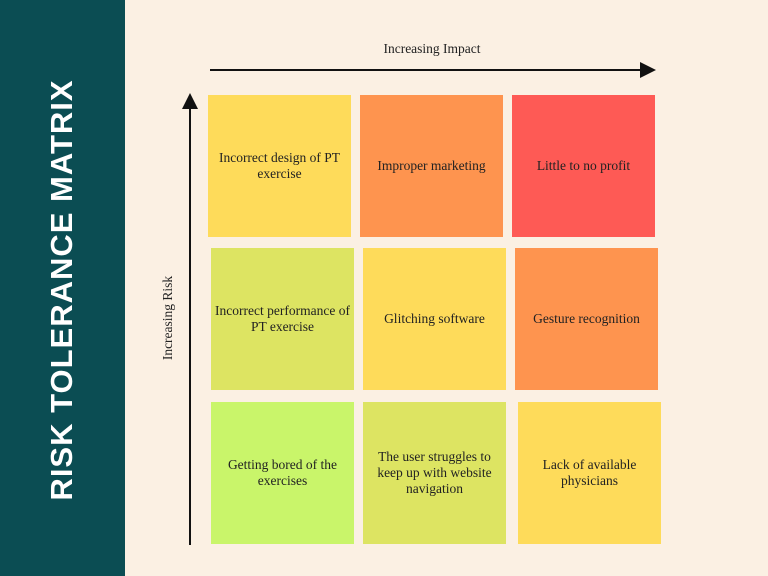 The height and width of the screenshot is (576, 768). Describe the element at coordinates (583, 166) in the screenshot. I see `risk-cell: Little to no profit` at that location.